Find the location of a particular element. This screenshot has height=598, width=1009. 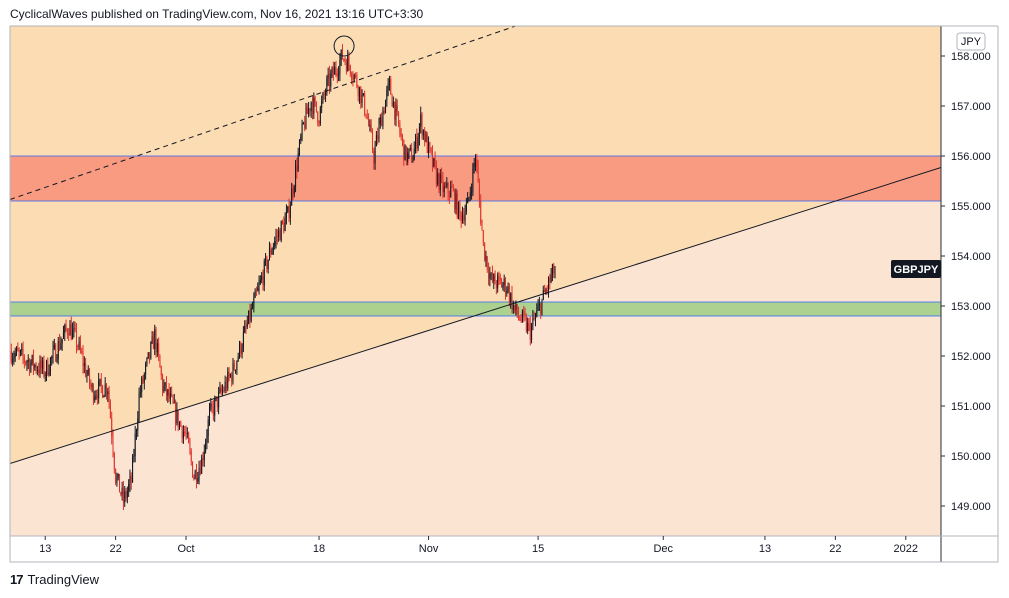

symbol-label-box is located at coordinates (916, 269).